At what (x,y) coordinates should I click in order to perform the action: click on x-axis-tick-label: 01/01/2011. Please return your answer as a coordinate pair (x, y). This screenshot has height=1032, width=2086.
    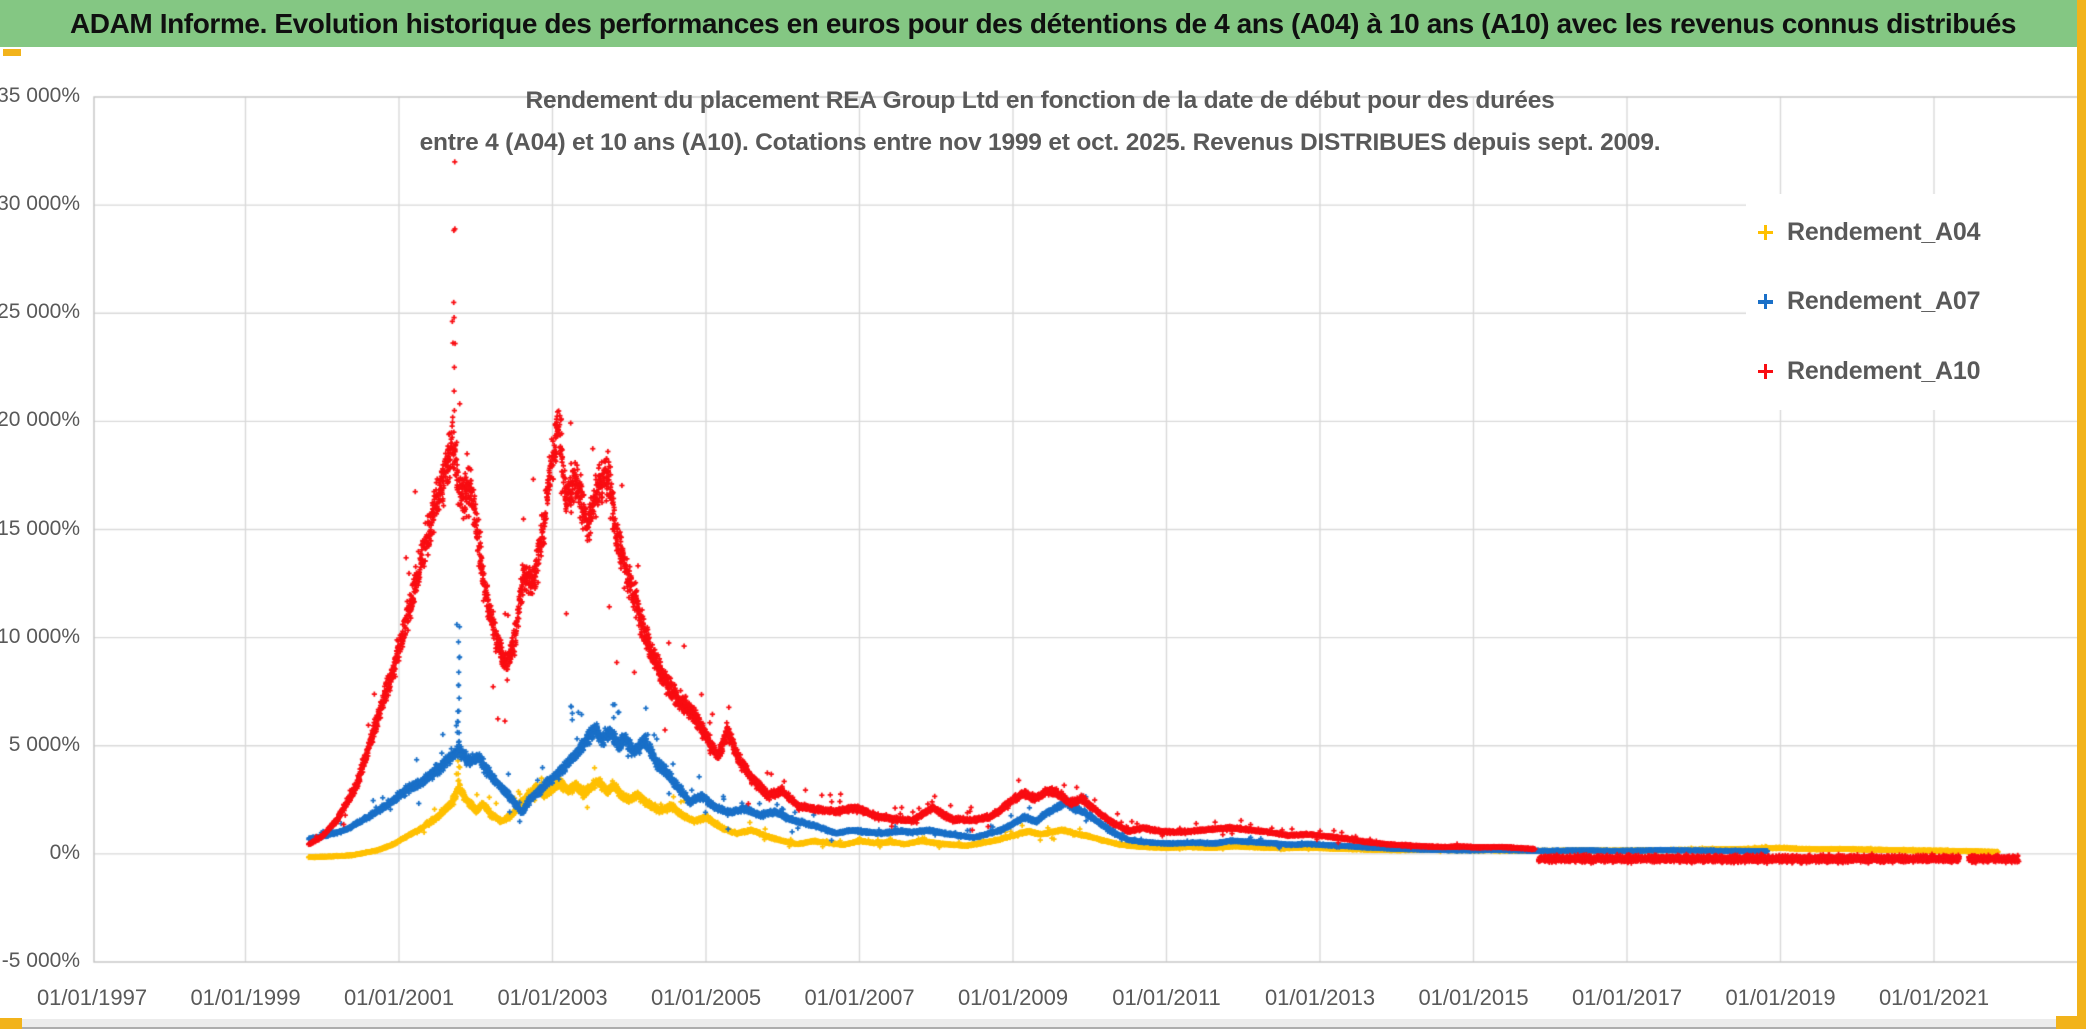
    Looking at the image, I should click on (1166, 997).